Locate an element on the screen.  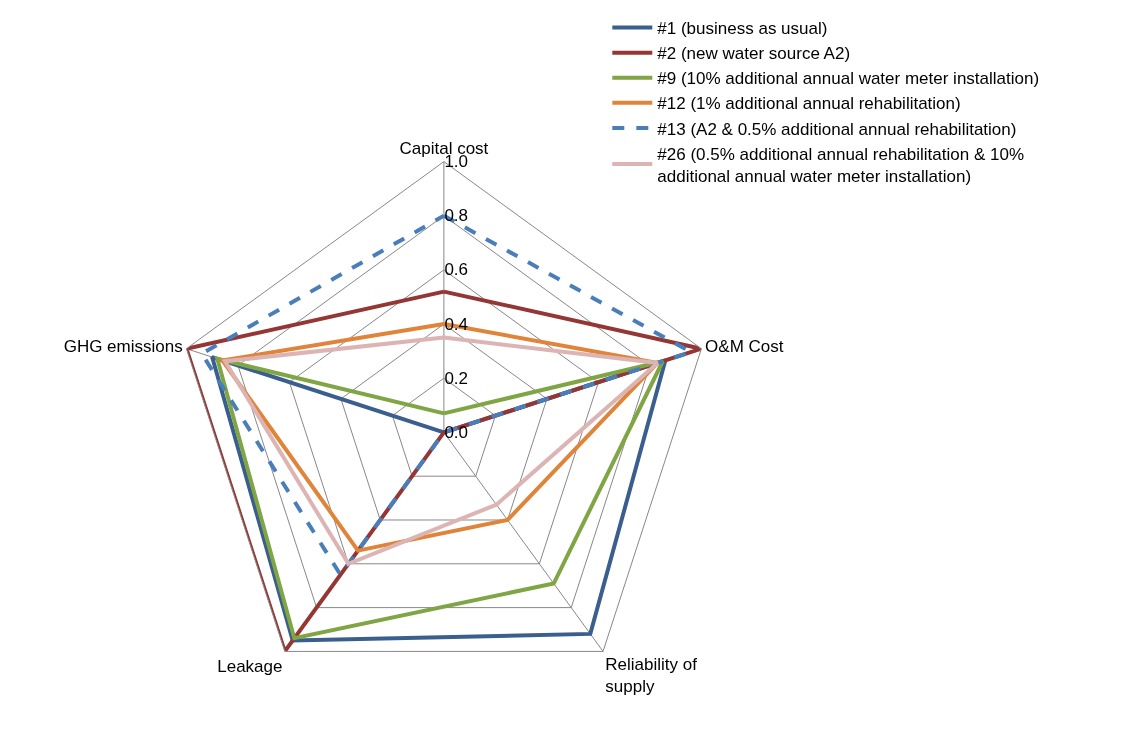
spoke-label: Reliability of supply is located at coordinates (651, 675).